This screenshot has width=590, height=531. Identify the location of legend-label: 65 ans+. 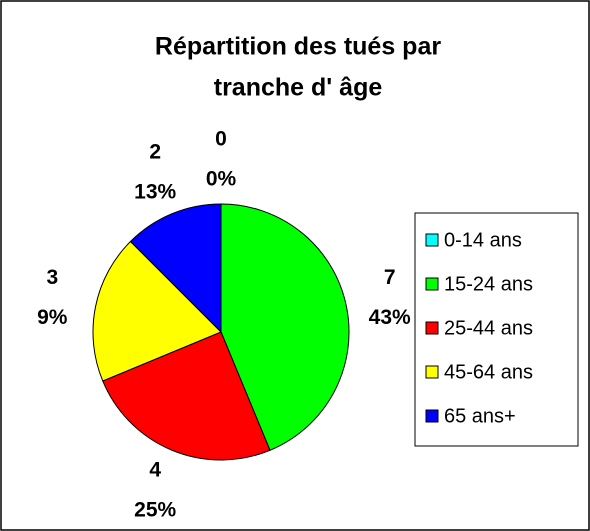
(480, 416).